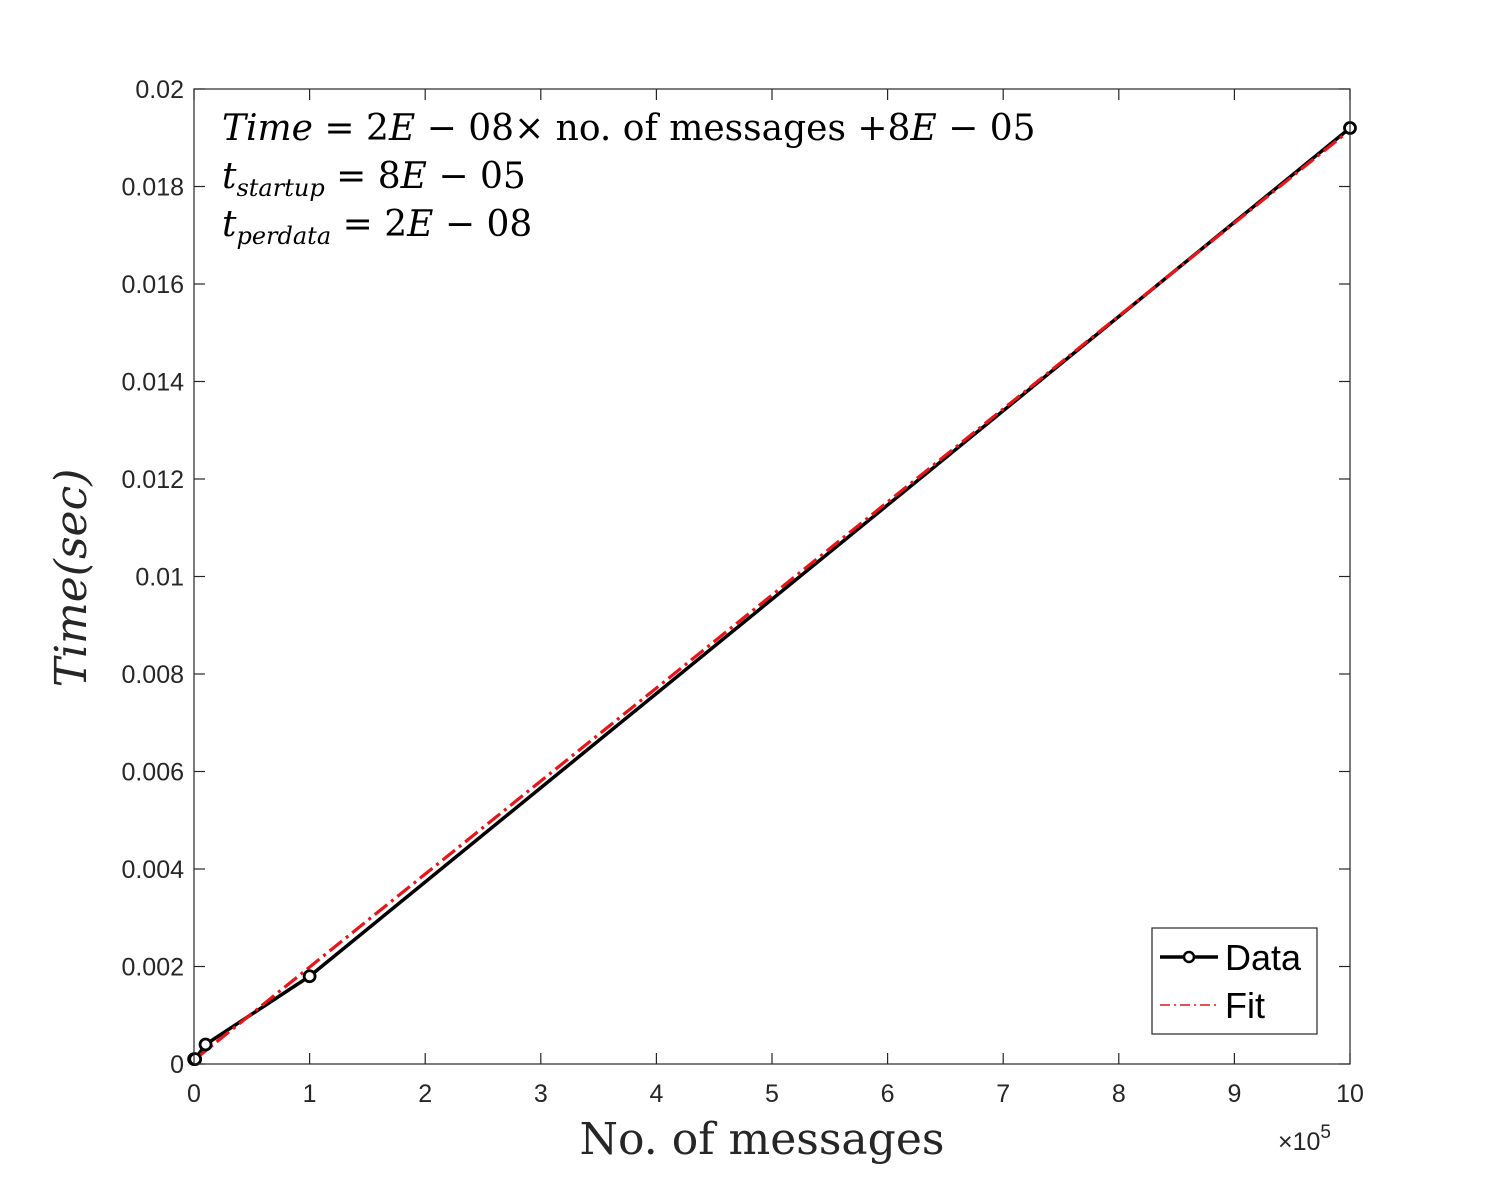 Image resolution: width=1492 pixels, height=1196 pixels. What do you see at coordinates (1263, 957) in the screenshot?
I see `legend-data-label: Data` at bounding box center [1263, 957].